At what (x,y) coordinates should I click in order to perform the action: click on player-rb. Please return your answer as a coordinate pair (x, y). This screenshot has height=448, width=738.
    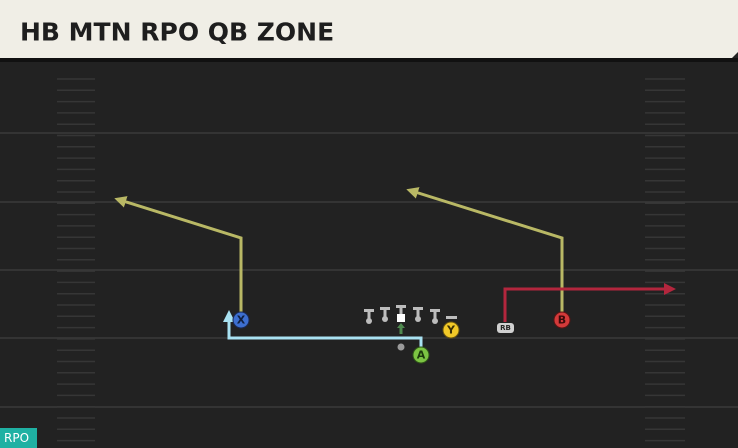
    Looking at the image, I should click on (505, 328).